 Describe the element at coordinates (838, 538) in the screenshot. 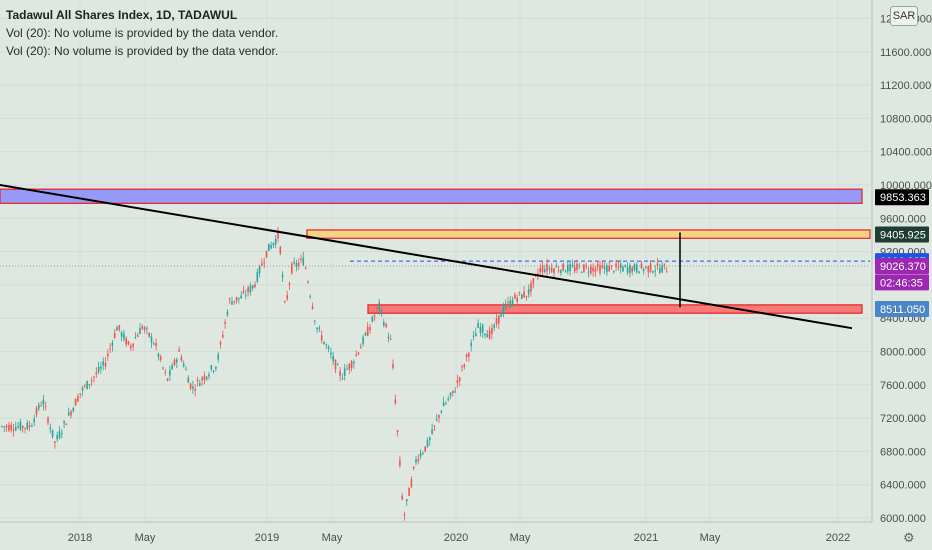

I see `x-tick-label: 2022` at that location.